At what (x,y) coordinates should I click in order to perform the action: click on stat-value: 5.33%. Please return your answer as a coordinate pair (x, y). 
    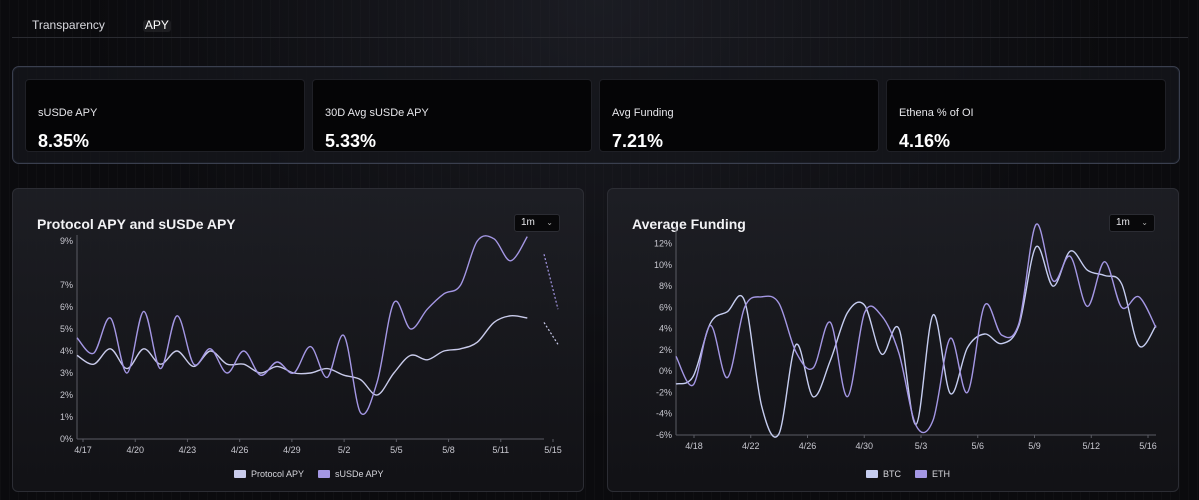
    Looking at the image, I should click on (351, 141).